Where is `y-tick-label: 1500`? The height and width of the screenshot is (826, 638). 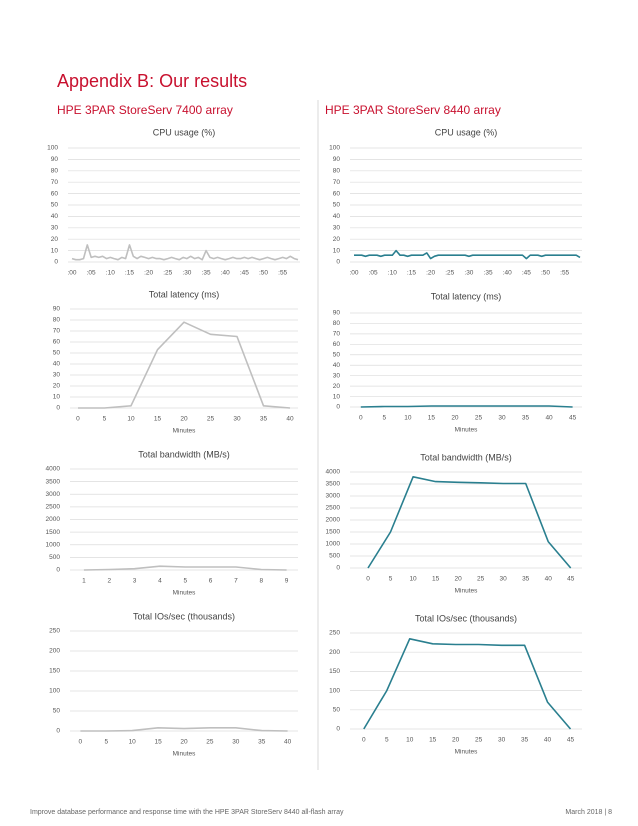
y-tick-label: 1500 is located at coordinates (53, 532).